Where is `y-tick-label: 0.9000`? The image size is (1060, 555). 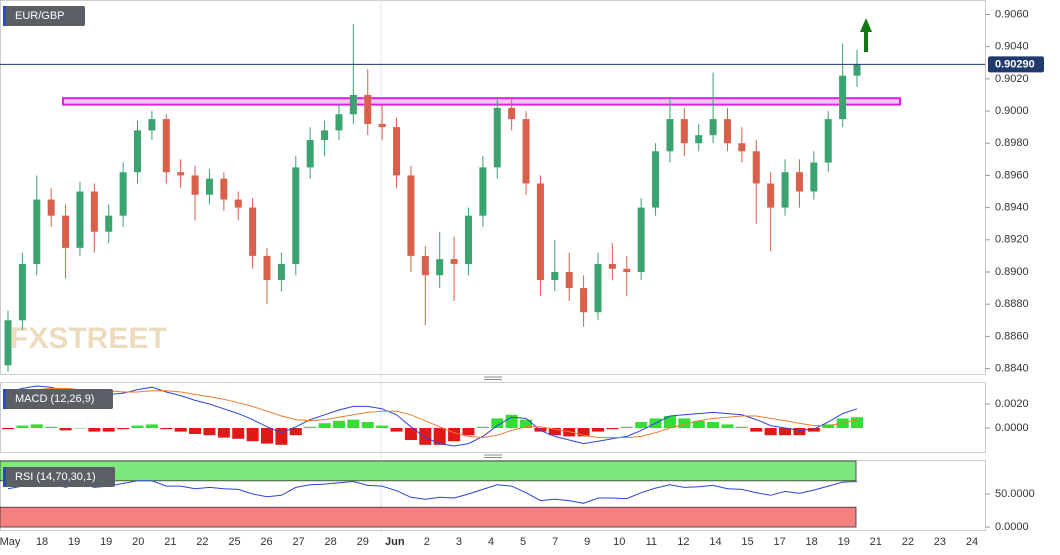 y-tick-label: 0.9000 is located at coordinates (1012, 111).